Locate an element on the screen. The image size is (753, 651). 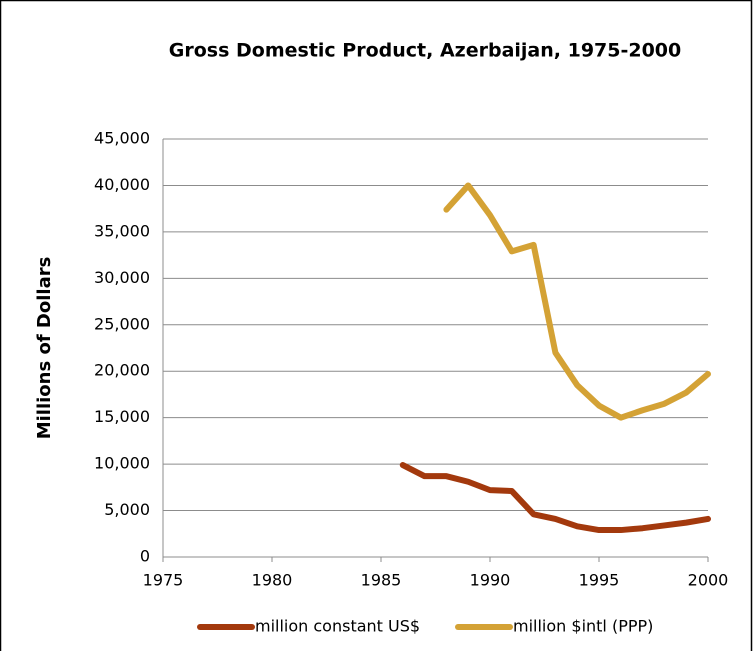
x-tick-label: 2000 is located at coordinates (708, 580).